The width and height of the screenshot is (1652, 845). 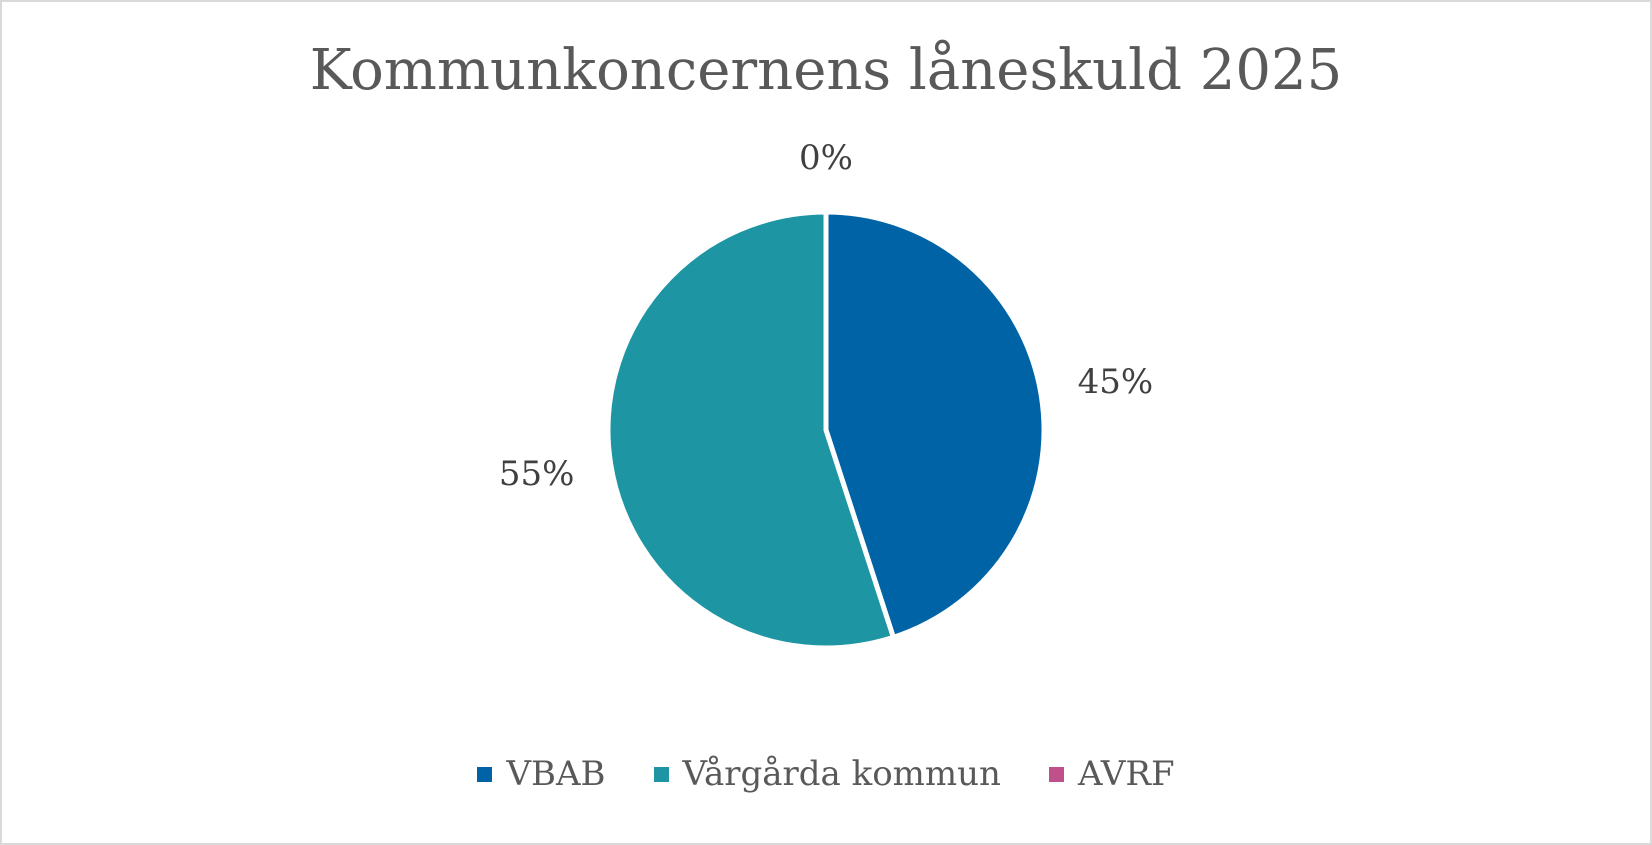 I want to click on legend: VBAB Vårgårda kommun AVRF, so click(x=826, y=774).